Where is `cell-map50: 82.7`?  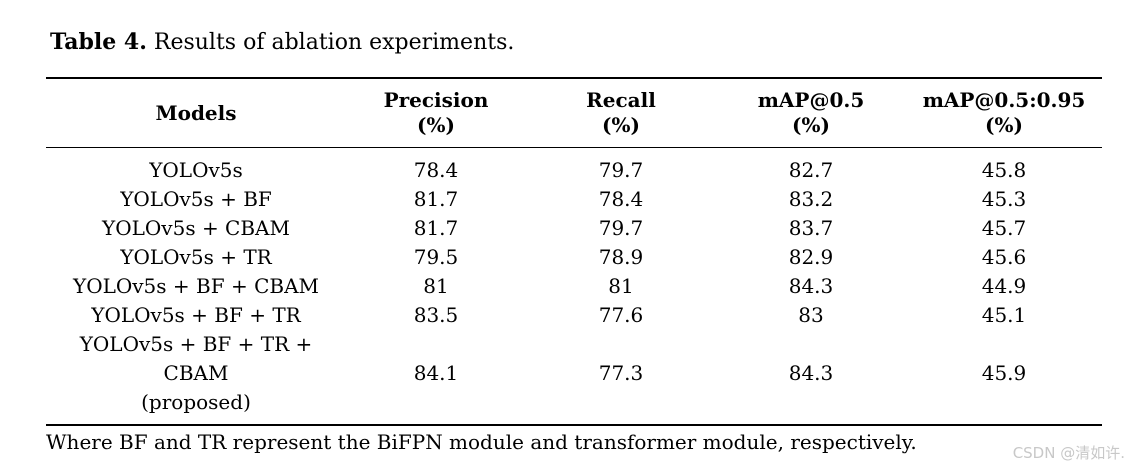
cell-map50: 82.7 is located at coordinates (811, 170).